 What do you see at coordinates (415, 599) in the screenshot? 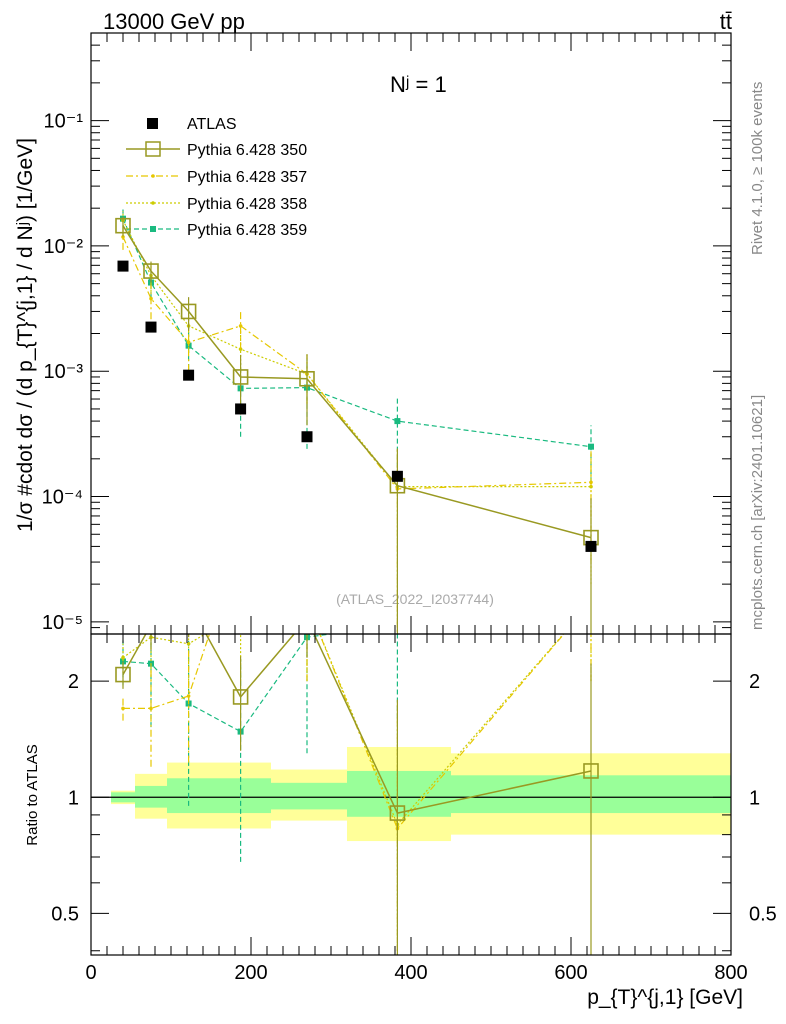
I see `analysis-id-watermark: (ATLAS_2022_I2037744)` at bounding box center [415, 599].